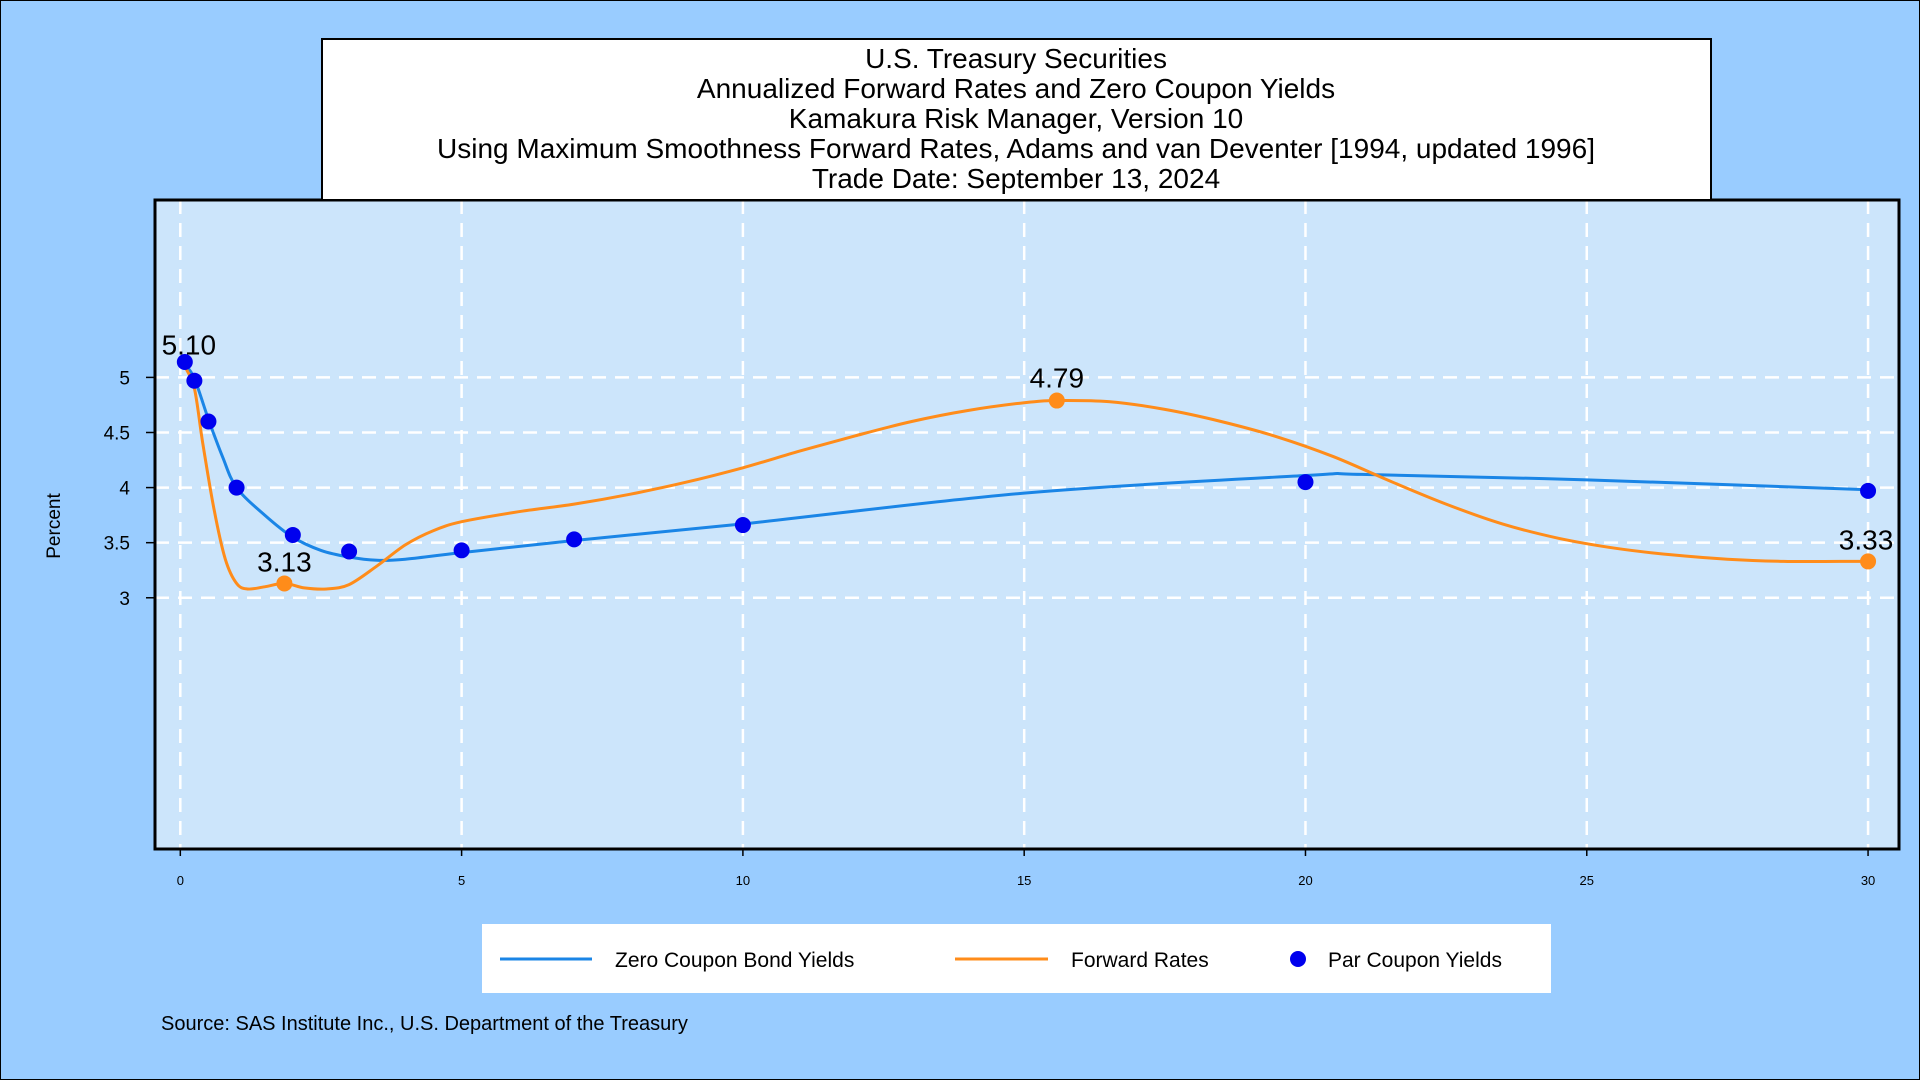 The height and width of the screenshot is (1080, 1920). What do you see at coordinates (461, 880) in the screenshot?
I see `x-tick-label-1: 5` at bounding box center [461, 880].